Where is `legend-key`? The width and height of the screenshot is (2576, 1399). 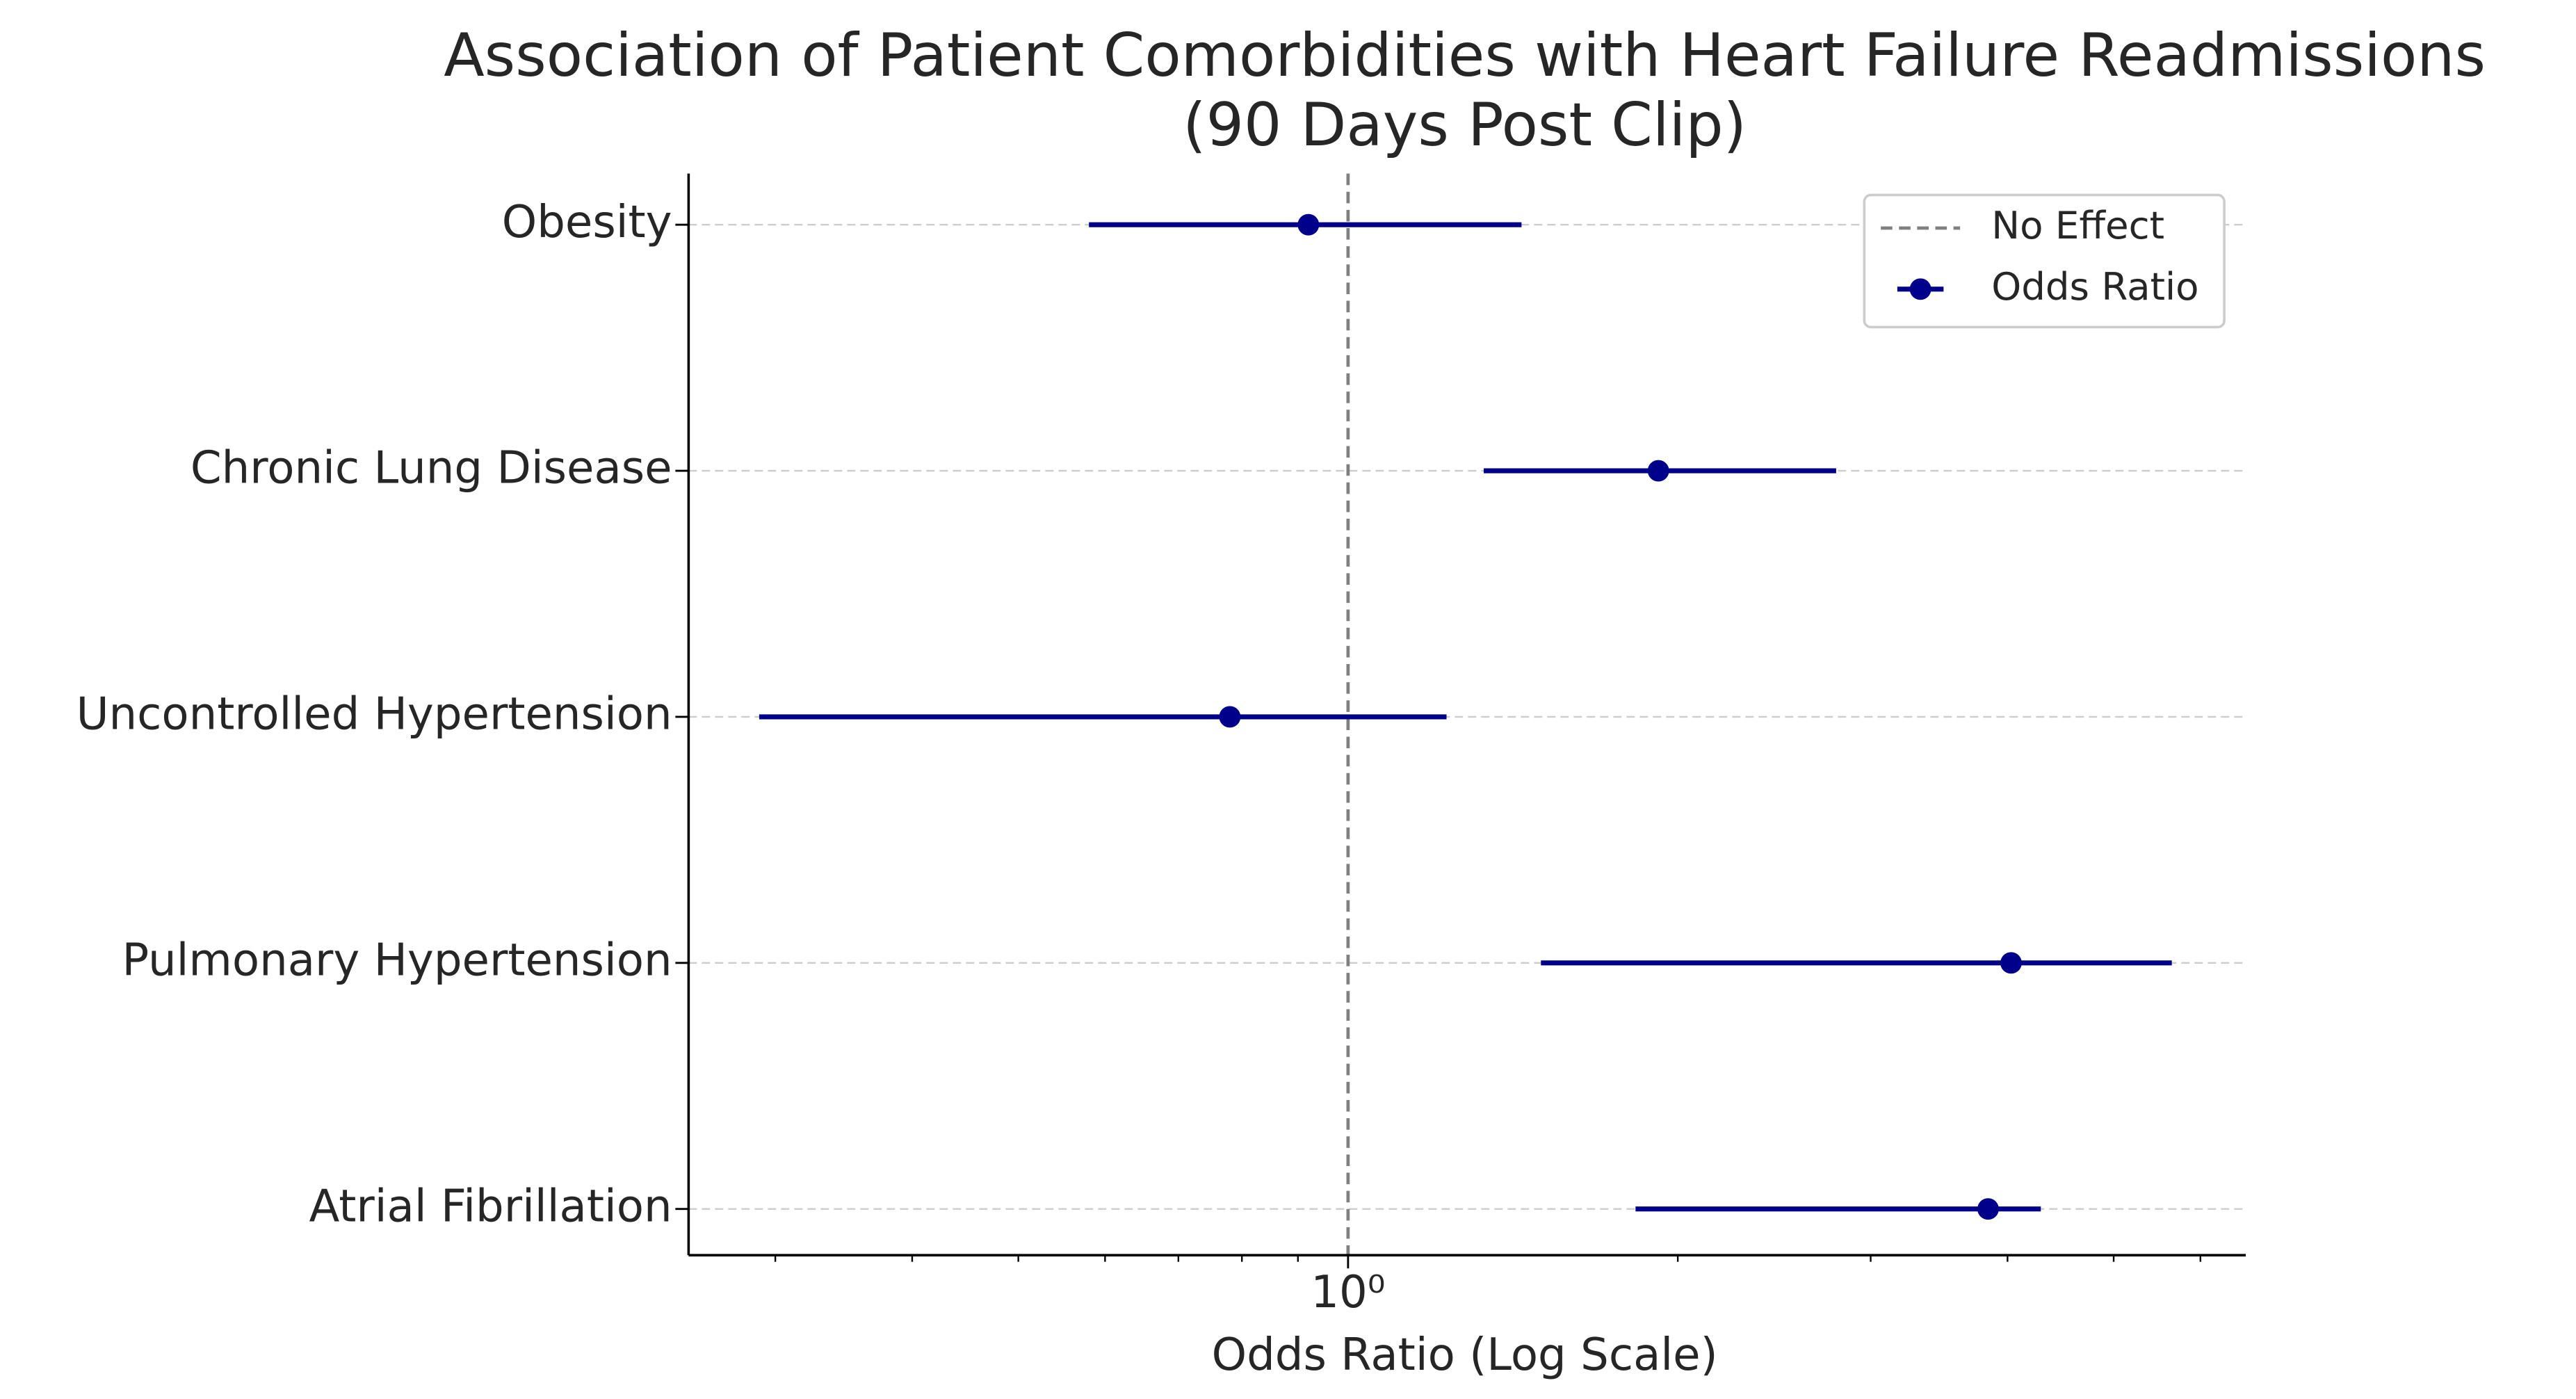
legend-key is located at coordinates (1920, 289).